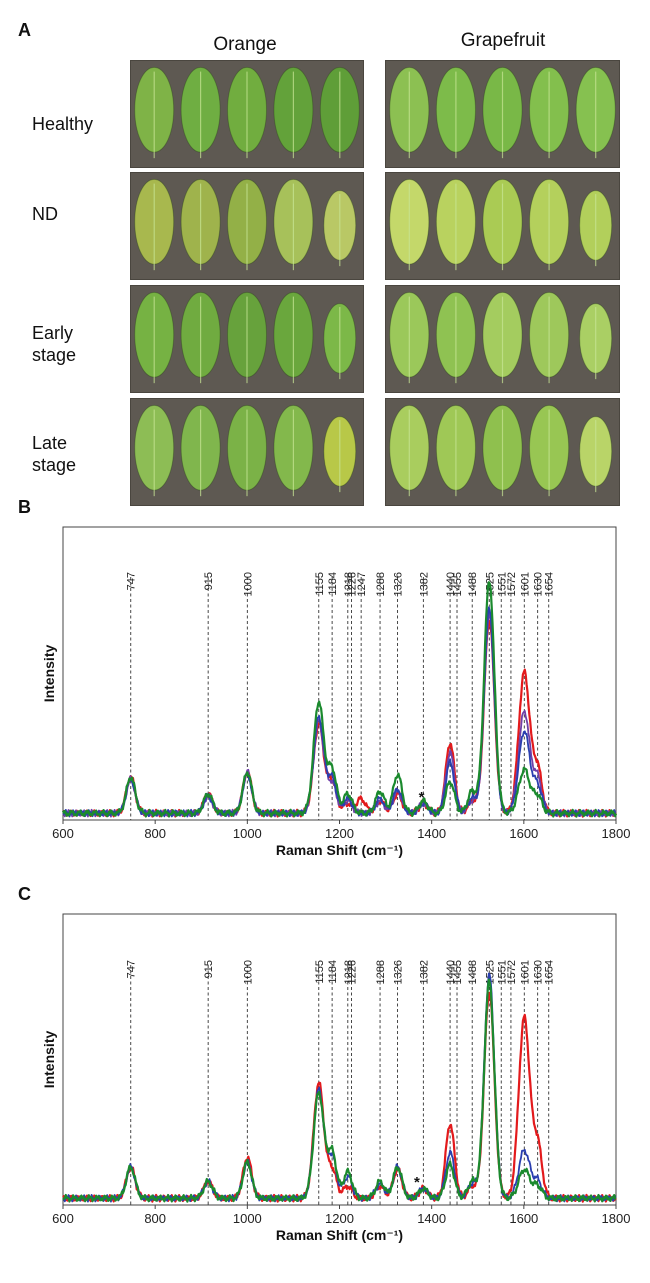  What do you see at coordinates (490, 972) in the screenshot?
I see `reference-line-label-1525: 1525` at bounding box center [490, 972].